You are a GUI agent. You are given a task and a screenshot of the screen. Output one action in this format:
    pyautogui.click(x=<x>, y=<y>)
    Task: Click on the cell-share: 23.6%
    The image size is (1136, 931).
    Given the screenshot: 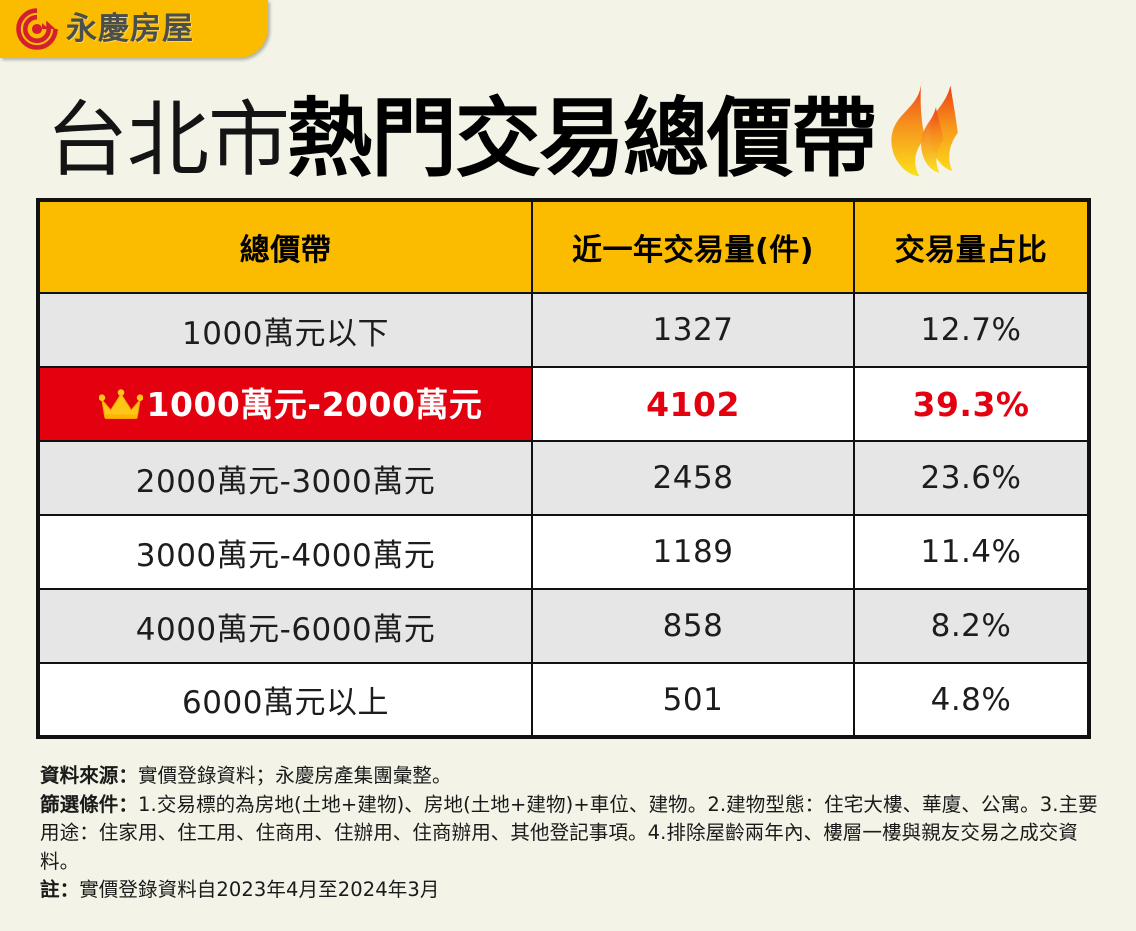 What is the action you would take?
    pyautogui.click(x=971, y=478)
    